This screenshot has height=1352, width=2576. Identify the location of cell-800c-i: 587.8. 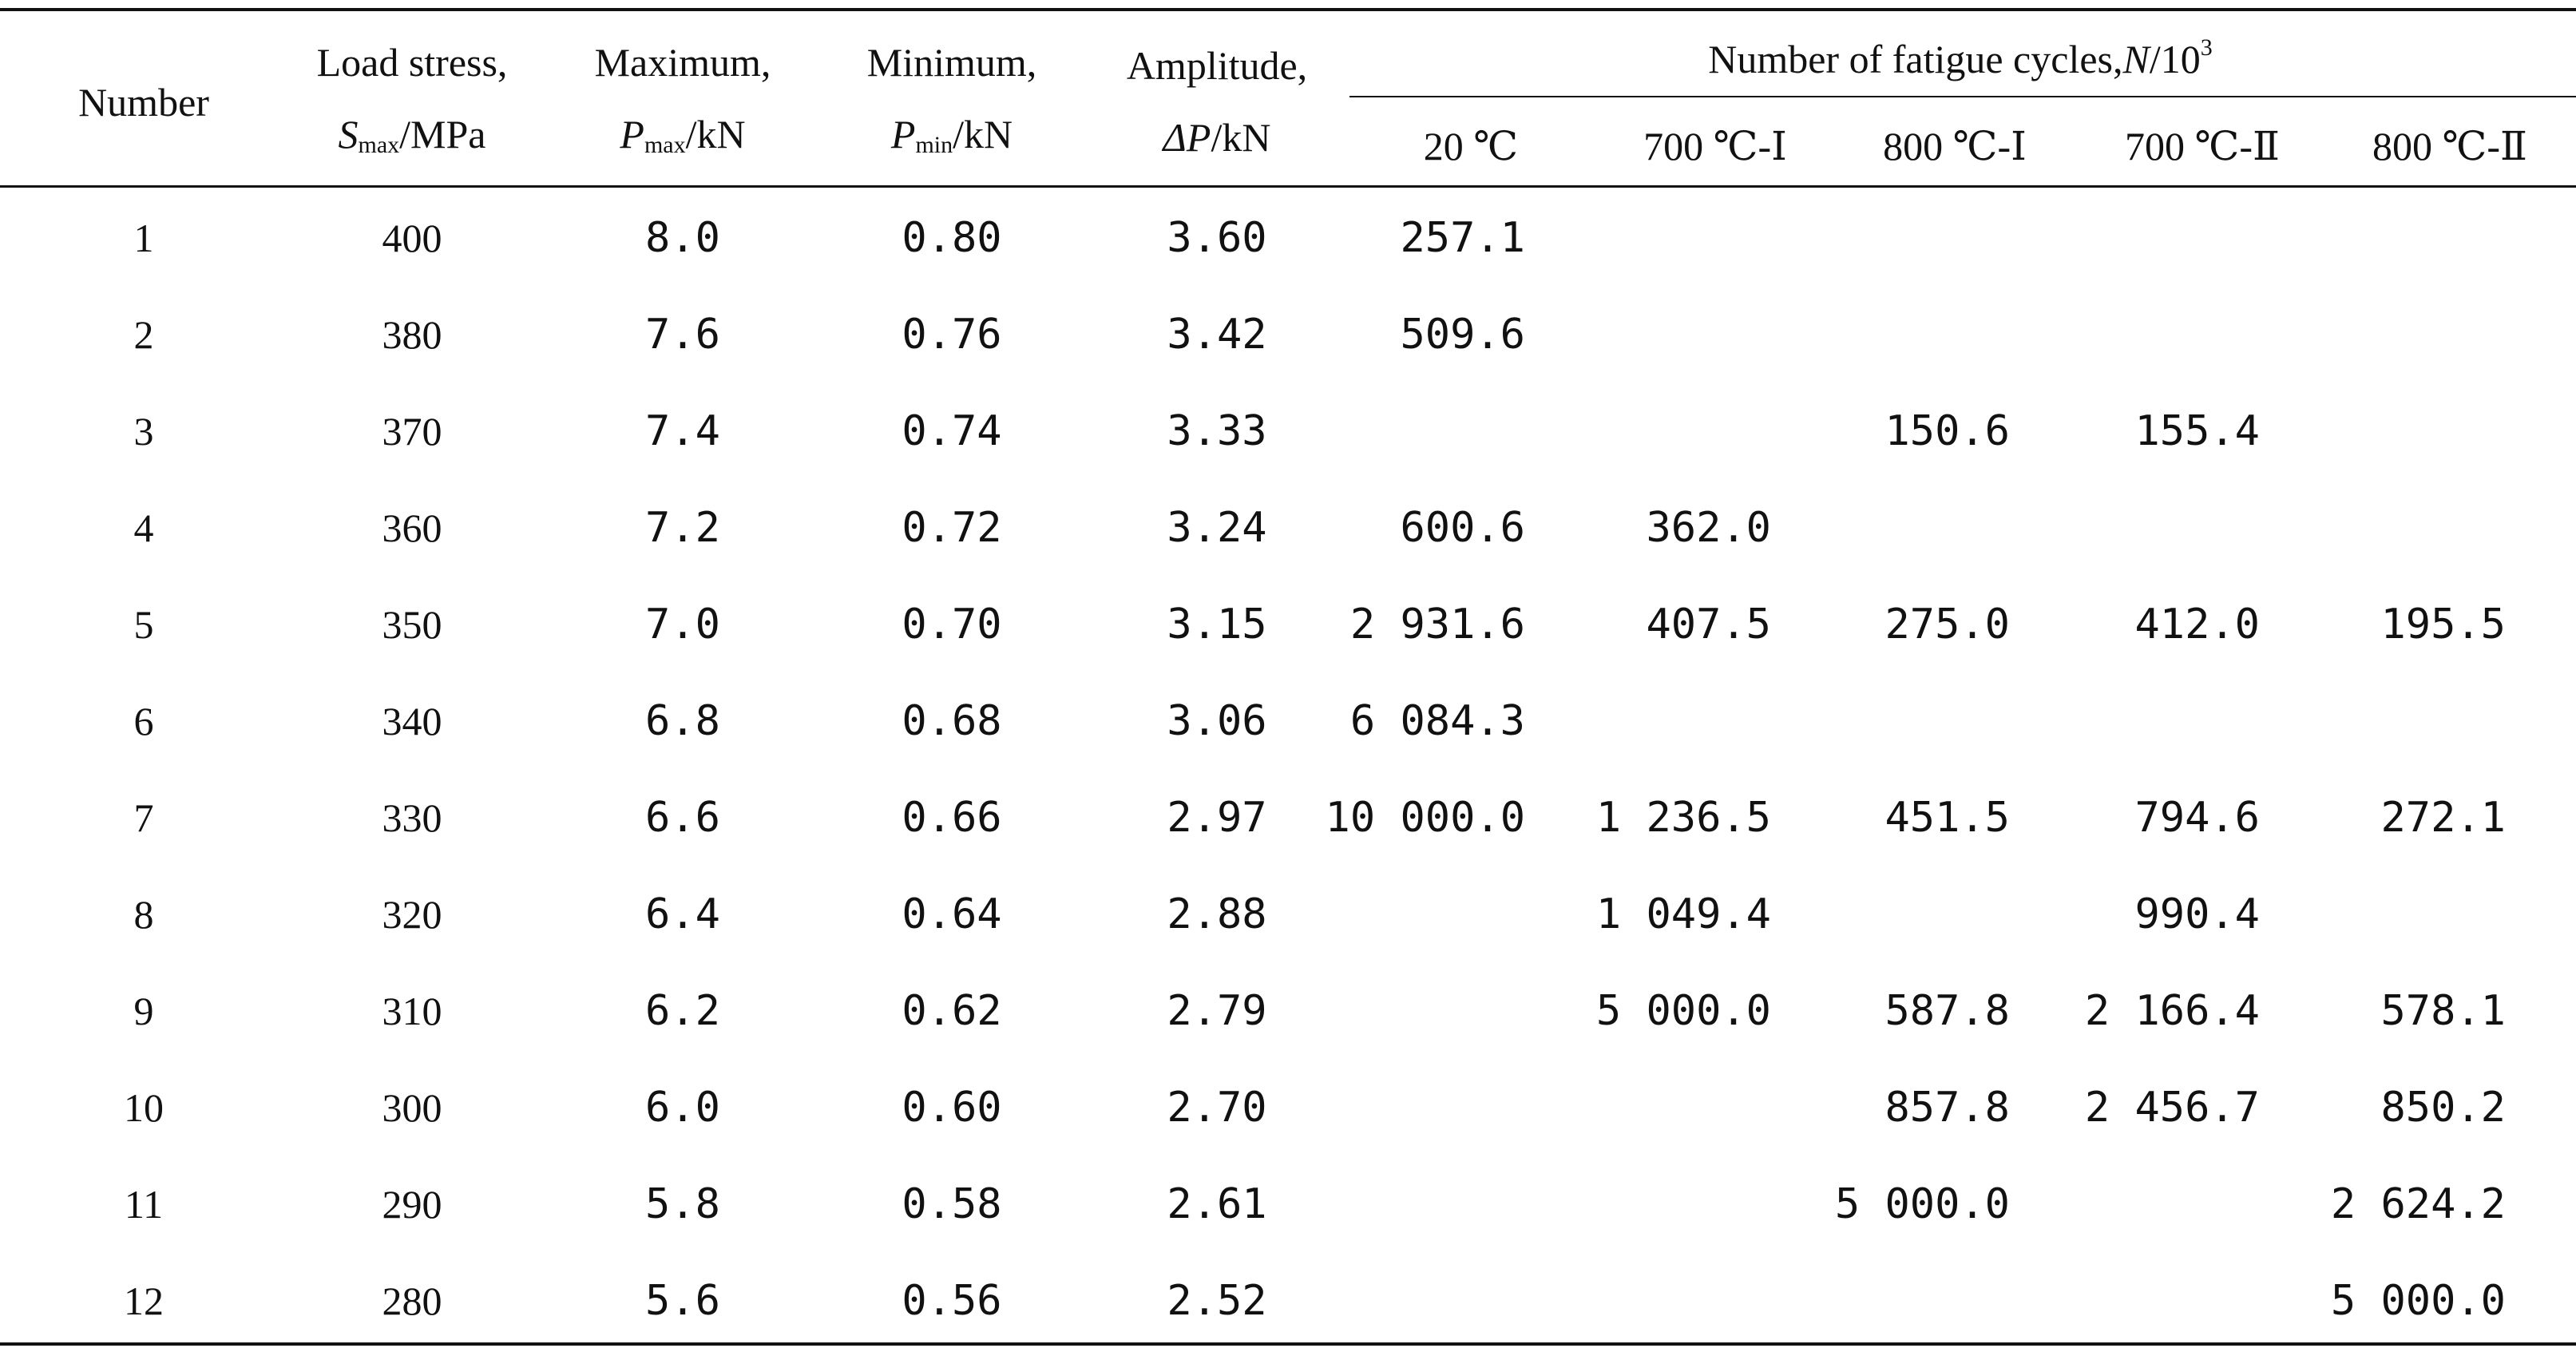
(1947, 1011).